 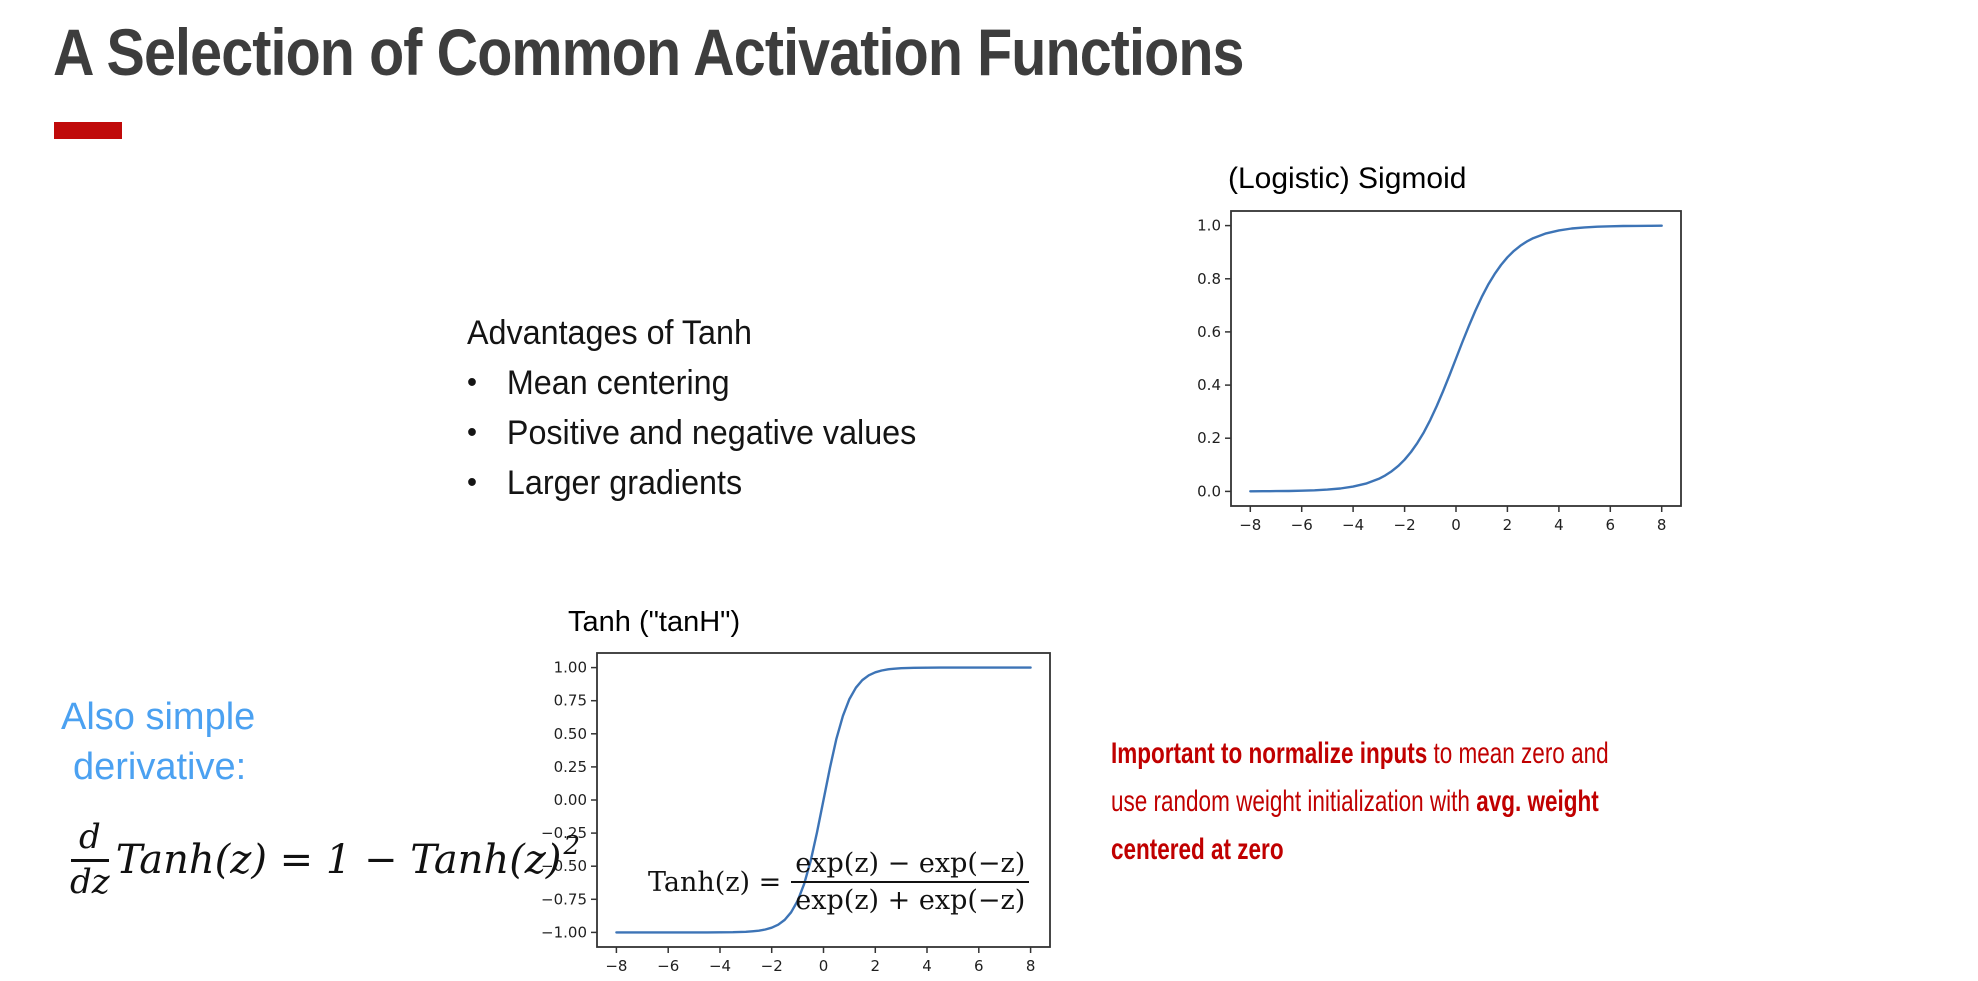 What do you see at coordinates (618, 383) in the screenshot?
I see `bullet-text: Mean centering` at bounding box center [618, 383].